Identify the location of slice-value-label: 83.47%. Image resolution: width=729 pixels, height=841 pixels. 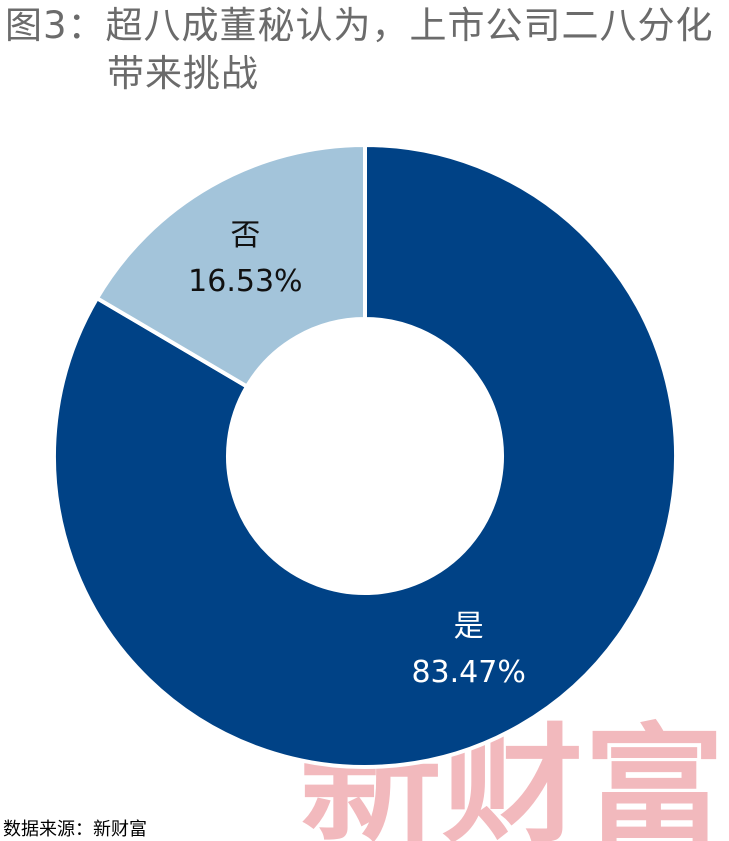
(468, 672).